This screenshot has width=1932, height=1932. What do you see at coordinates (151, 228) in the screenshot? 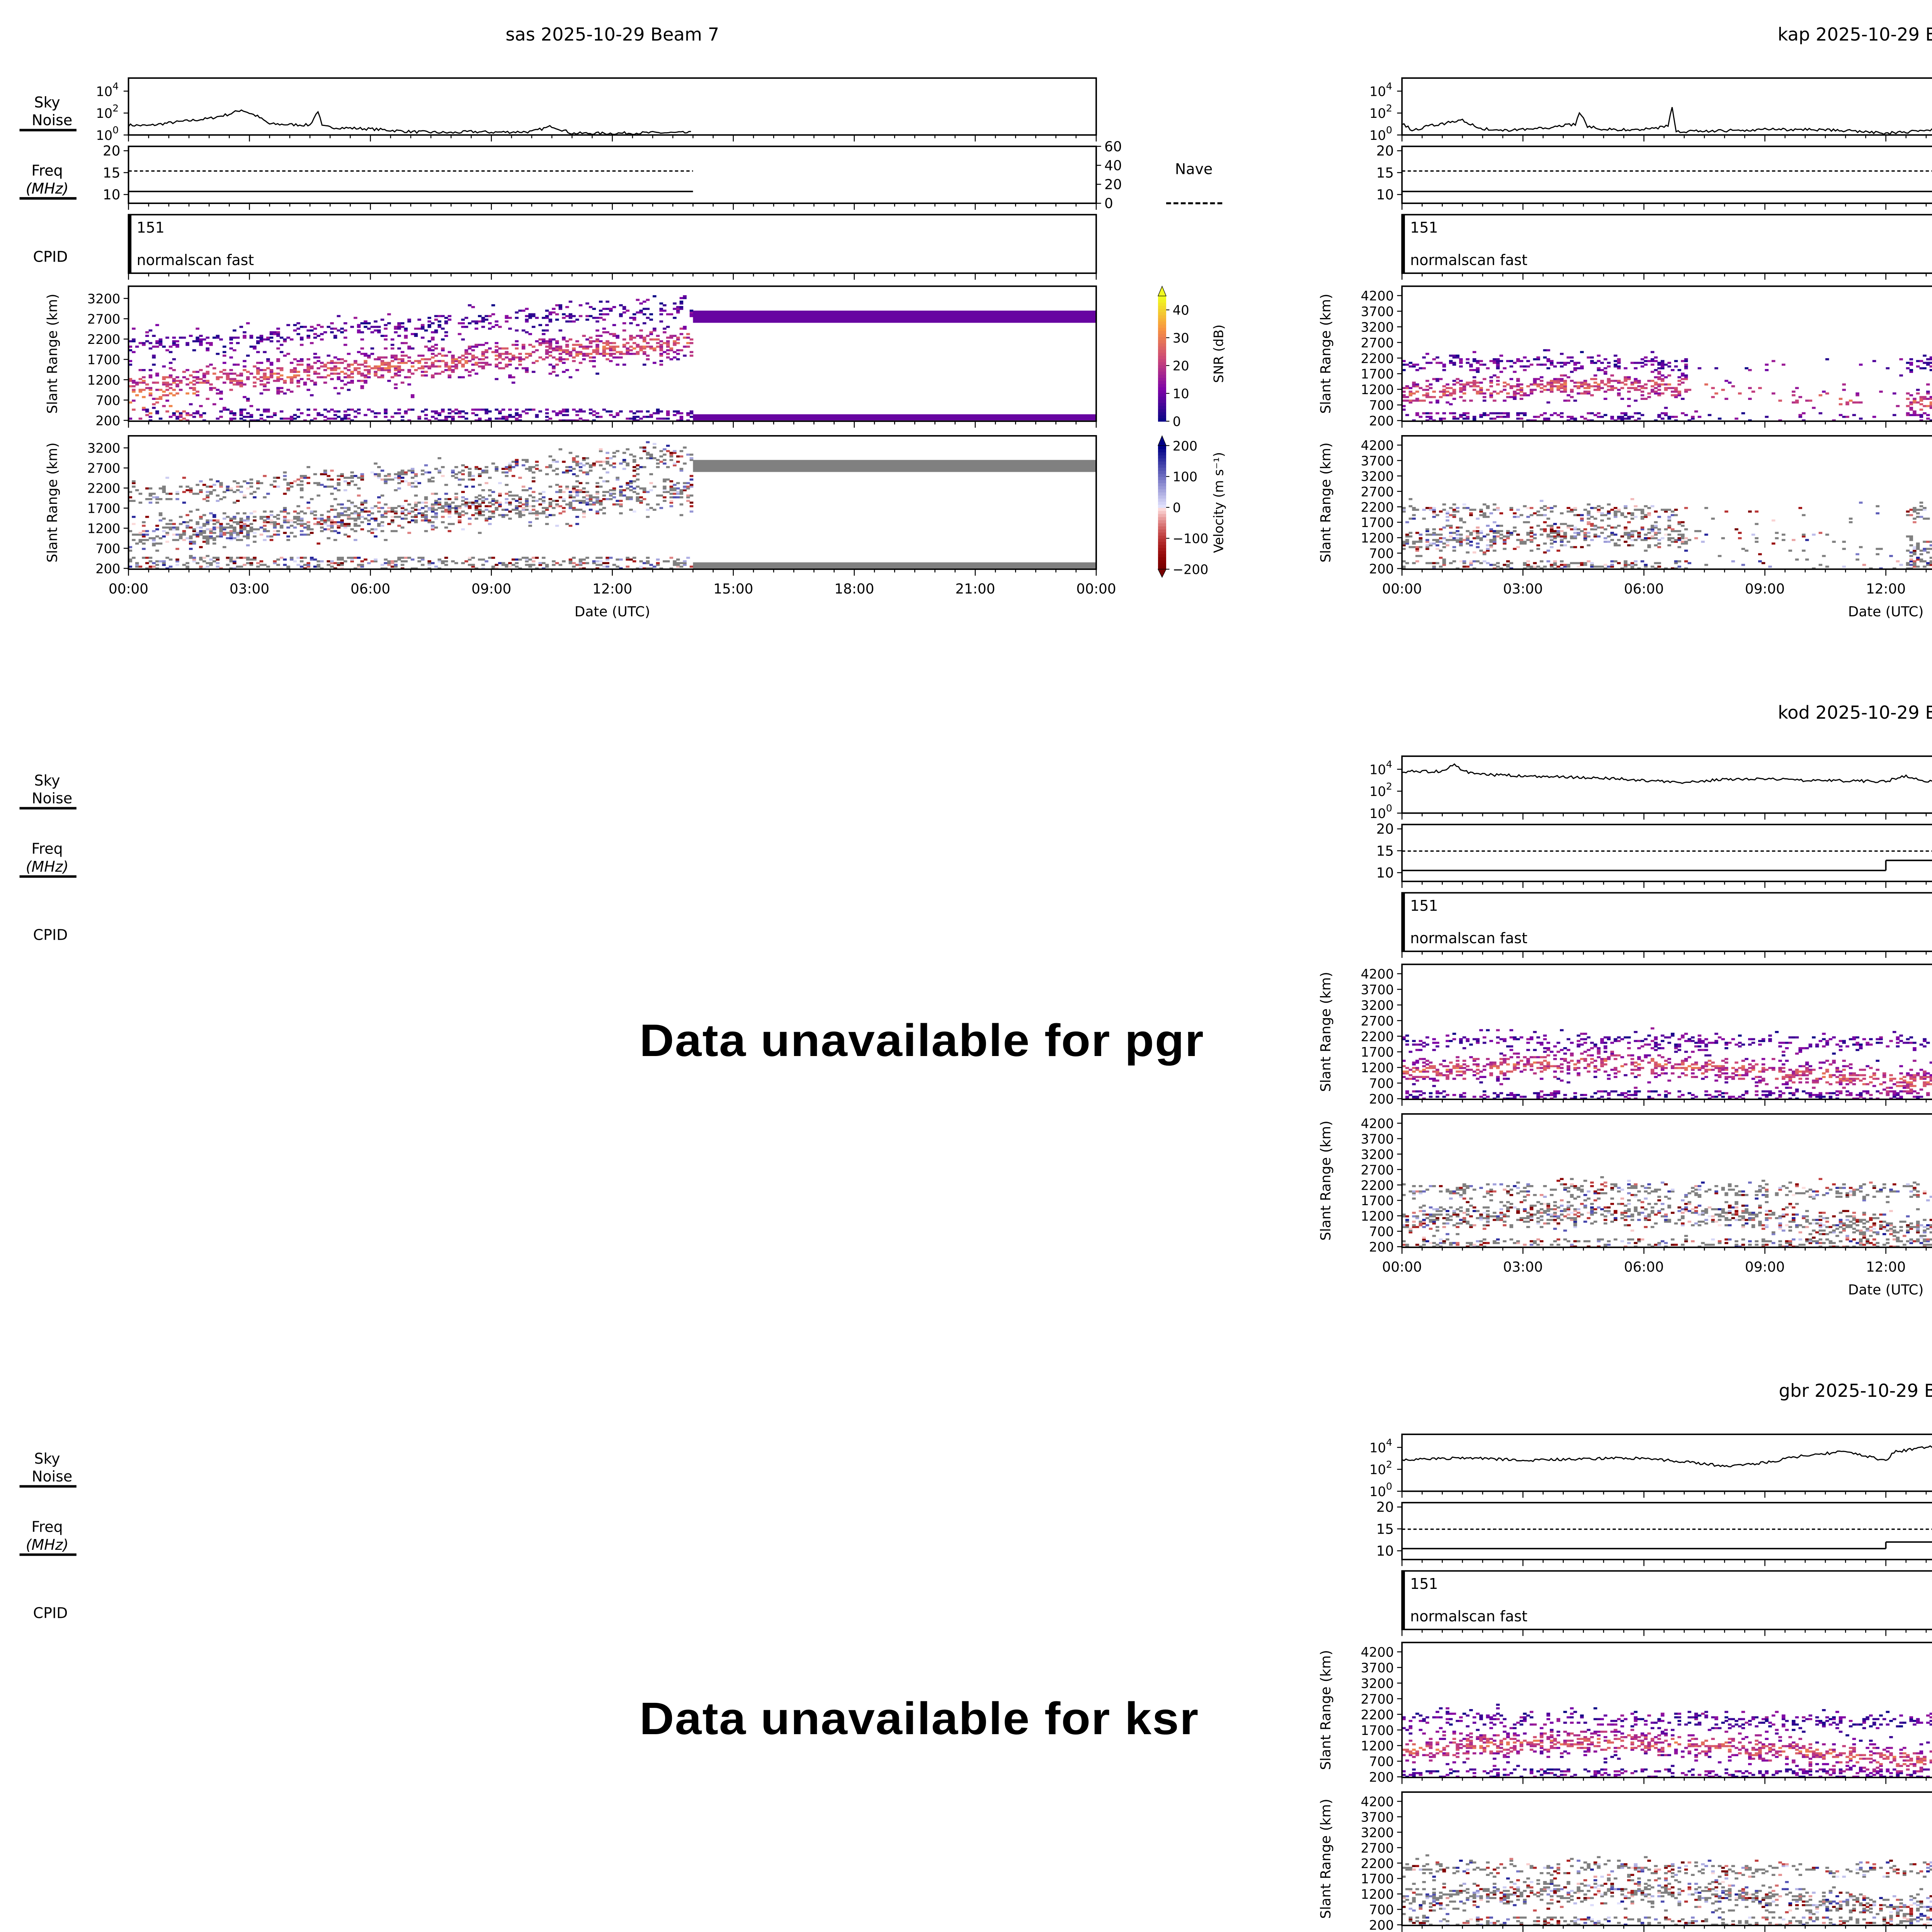
I see `cpid-id: 151` at bounding box center [151, 228].